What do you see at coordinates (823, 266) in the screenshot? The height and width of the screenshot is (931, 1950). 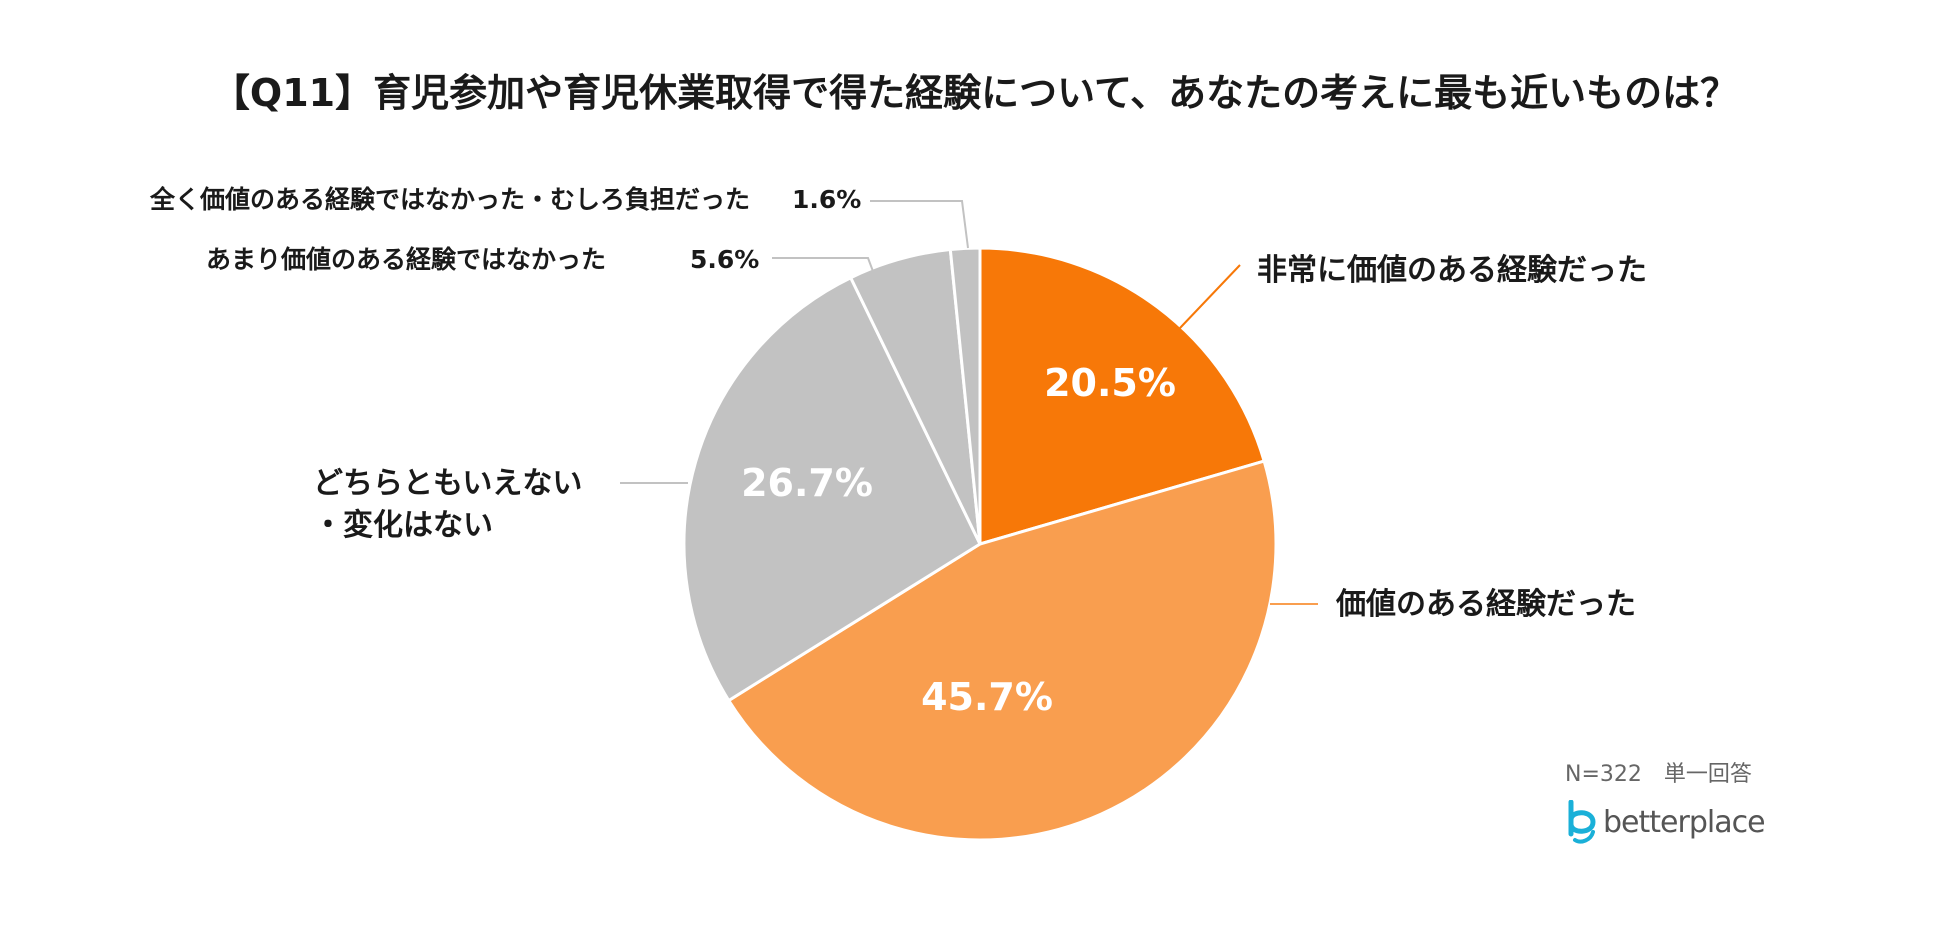 I see `leader-line-slice3` at bounding box center [823, 266].